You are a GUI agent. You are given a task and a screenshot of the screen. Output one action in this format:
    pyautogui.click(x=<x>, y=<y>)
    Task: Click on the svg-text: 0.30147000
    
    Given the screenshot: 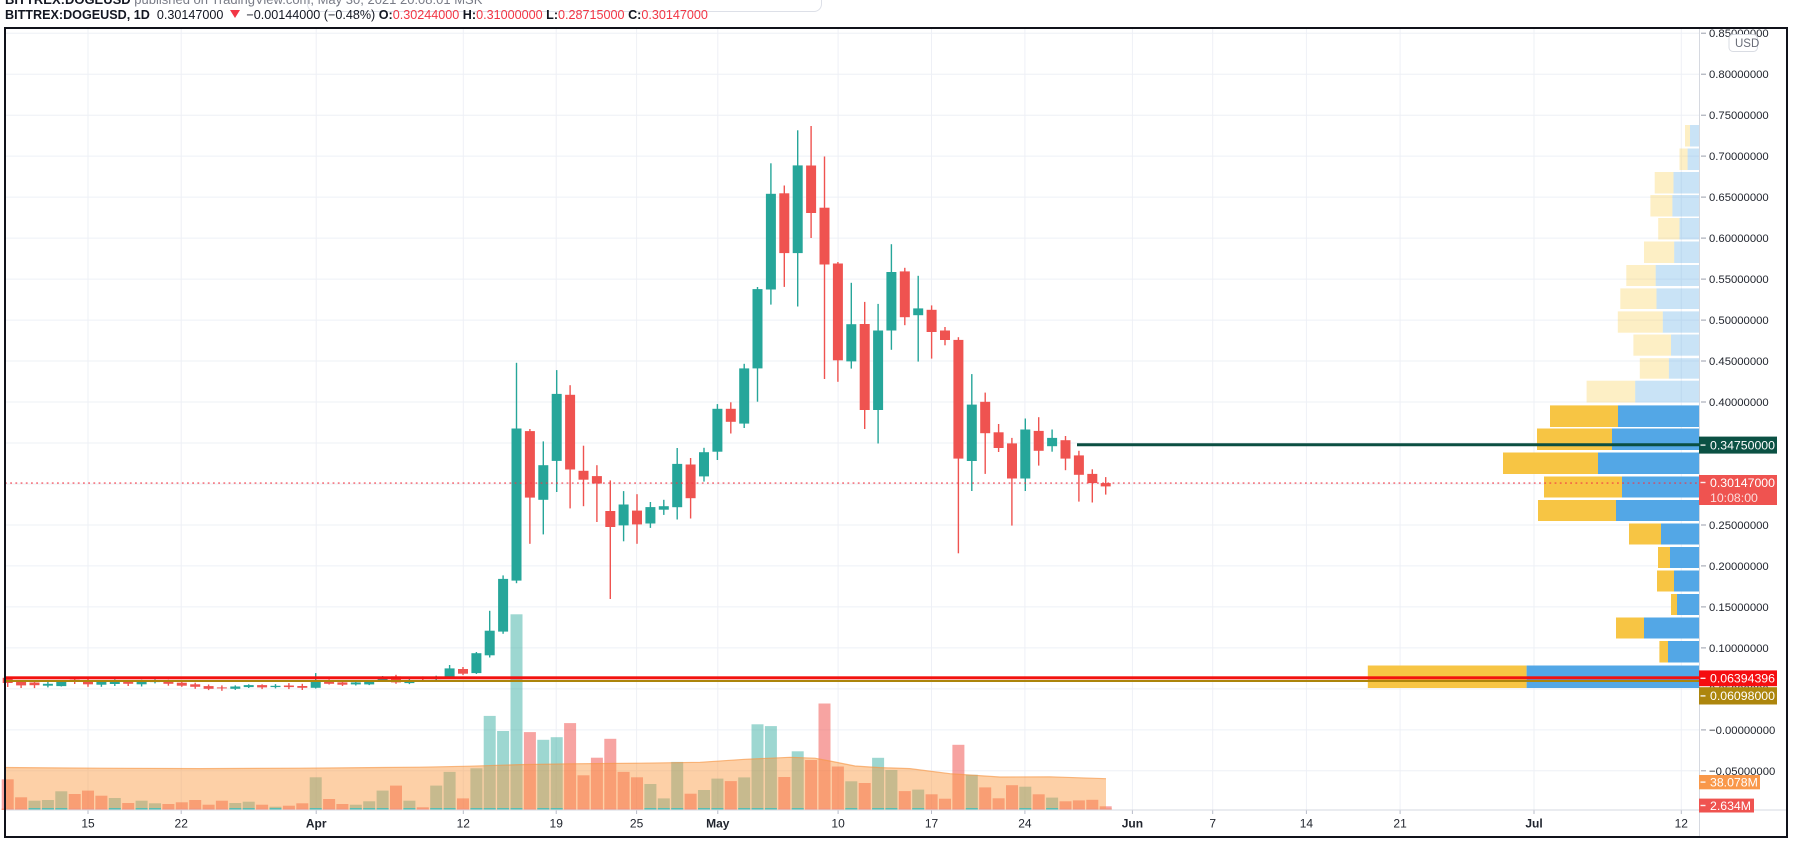 What is the action you would take?
    pyautogui.click(x=1742, y=483)
    